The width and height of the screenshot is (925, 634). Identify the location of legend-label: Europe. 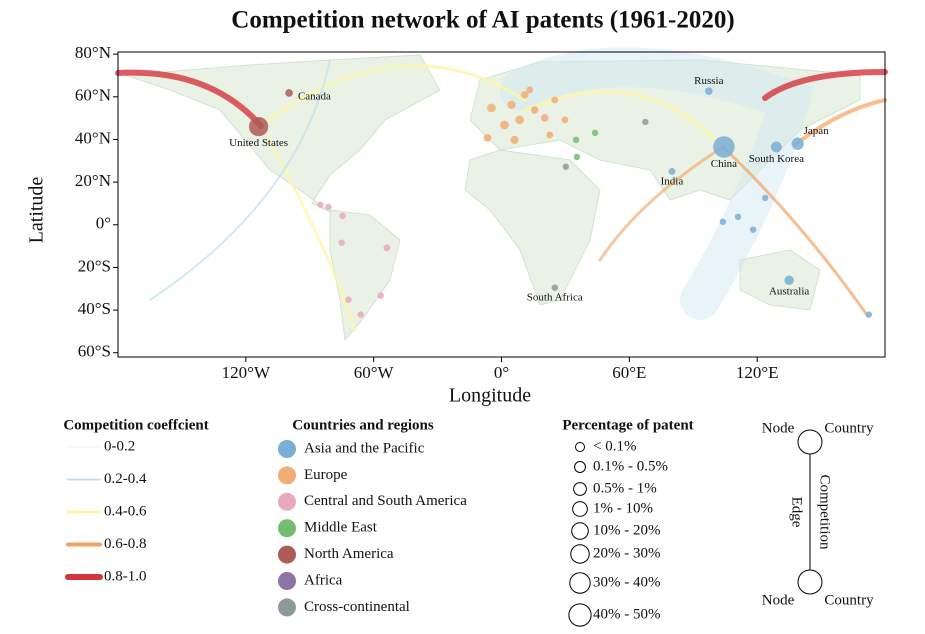
(326, 475).